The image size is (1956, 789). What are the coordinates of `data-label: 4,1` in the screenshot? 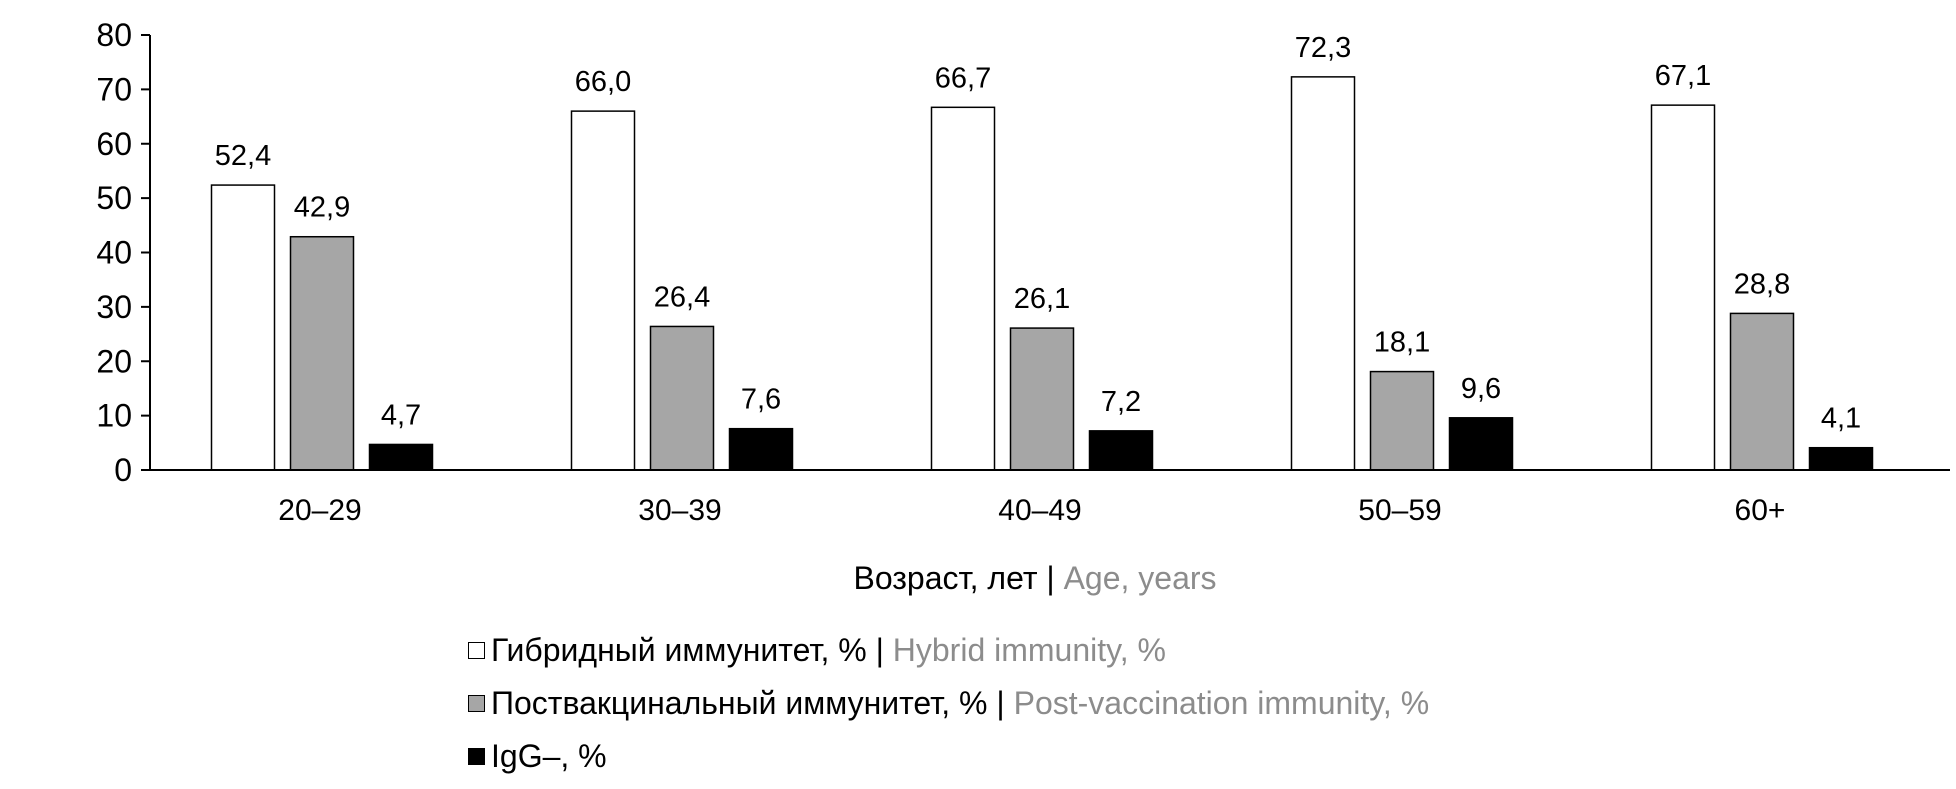 It's located at (1841, 419).